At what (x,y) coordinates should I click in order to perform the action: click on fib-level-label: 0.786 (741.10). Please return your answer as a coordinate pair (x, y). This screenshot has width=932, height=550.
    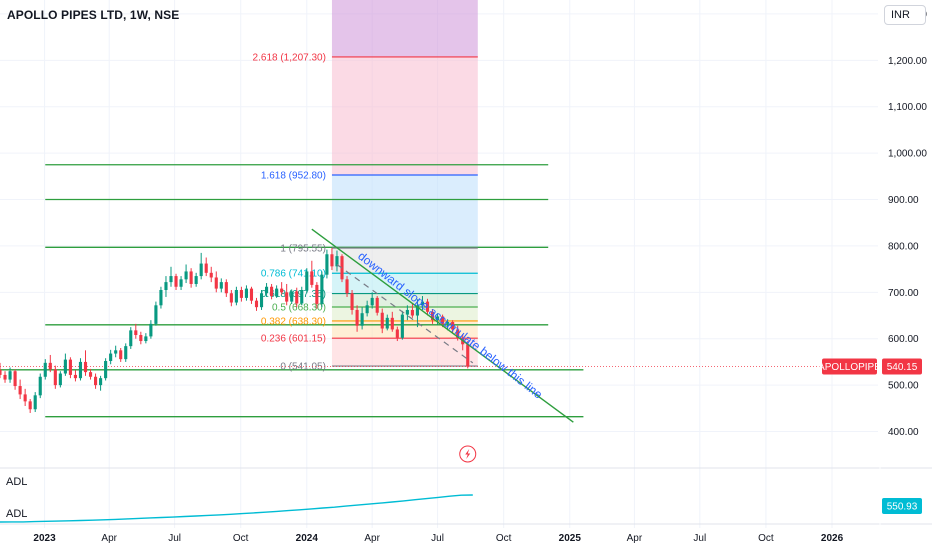
    Looking at the image, I should click on (293, 274).